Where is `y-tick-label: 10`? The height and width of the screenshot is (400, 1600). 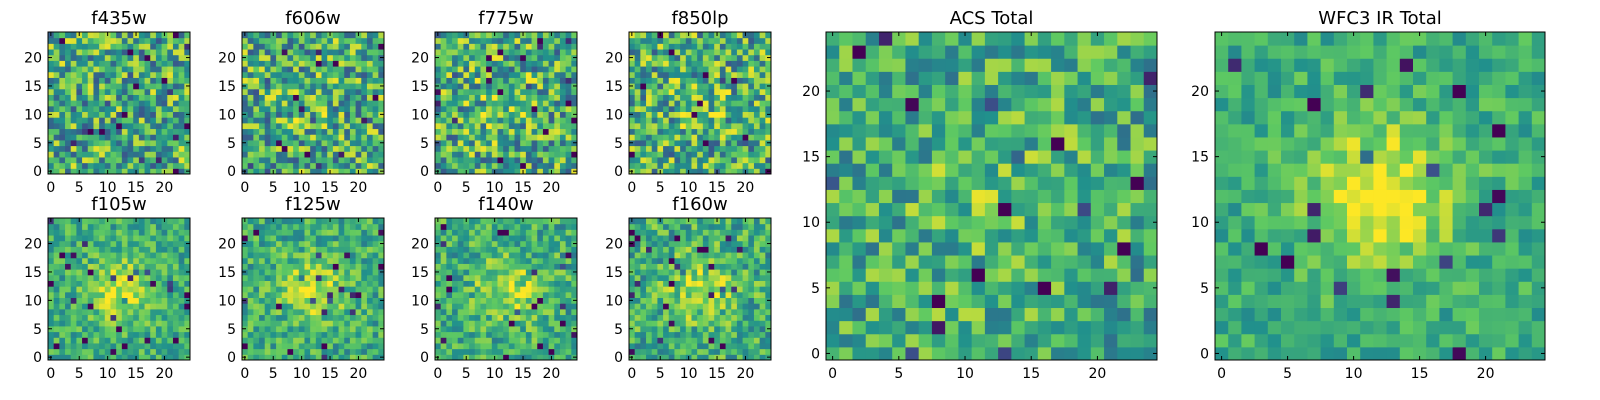
y-tick-label: 10 is located at coordinates (420, 115).